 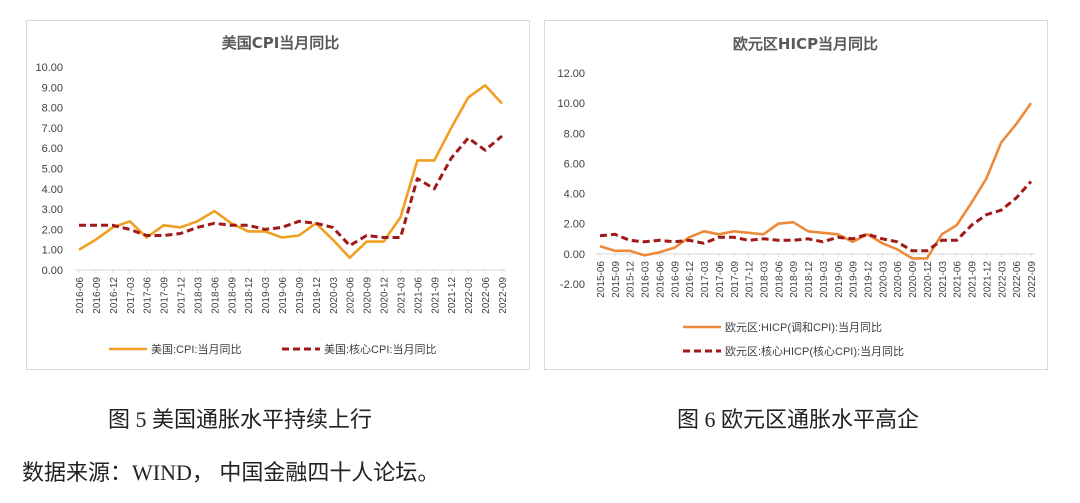 I want to click on figure-6-caption: 图 6 欧元区通胀水平高企, so click(x=798, y=419).